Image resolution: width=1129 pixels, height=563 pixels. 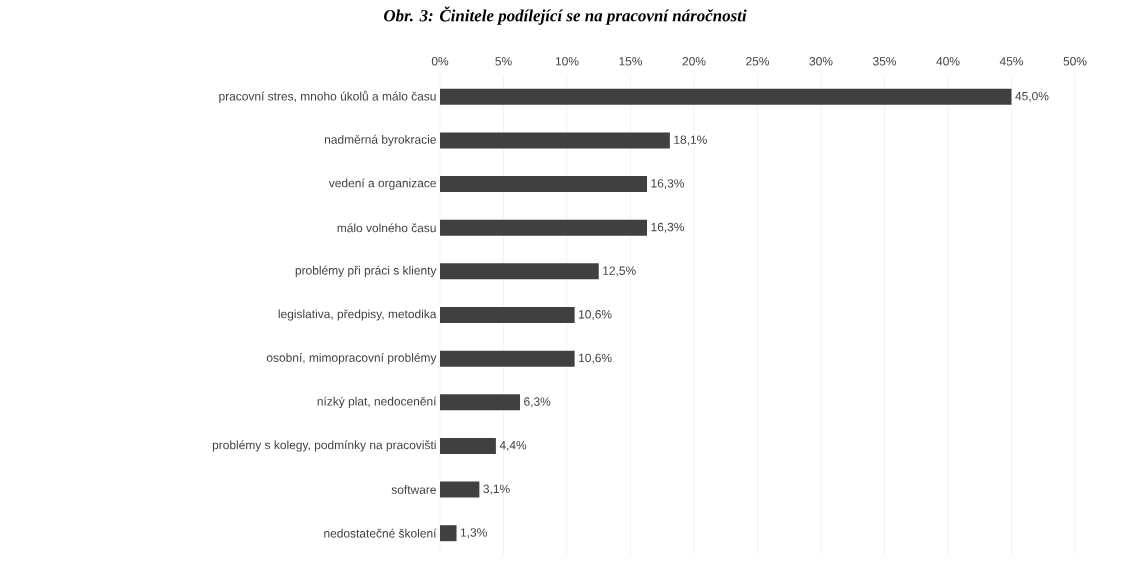 What do you see at coordinates (366, 271) in the screenshot?
I see `y-tick-label: problémy při práci s klienty` at bounding box center [366, 271].